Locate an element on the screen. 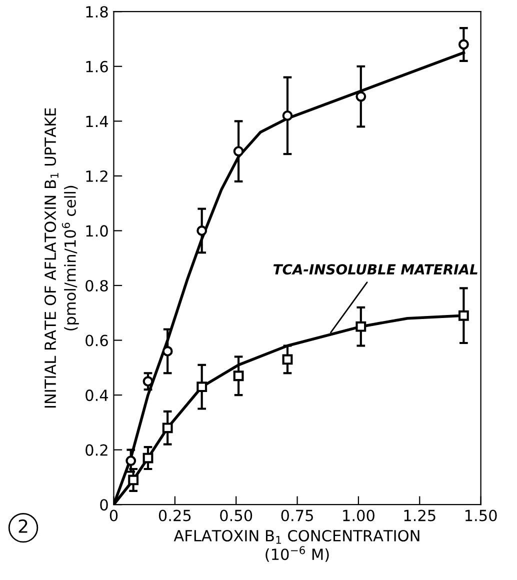 The height and width of the screenshot is (580, 517). y-tick-label: 1.4 is located at coordinates (97, 121).